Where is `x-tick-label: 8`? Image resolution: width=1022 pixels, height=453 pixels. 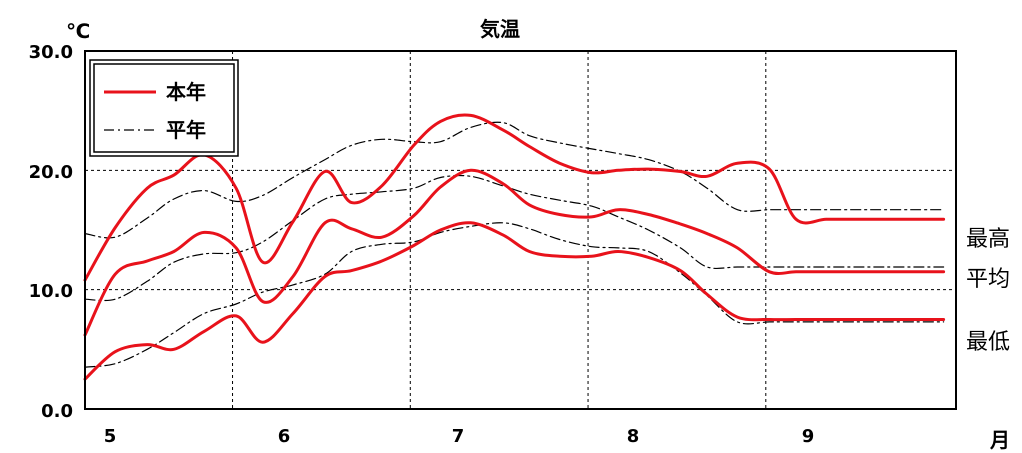
x-tick-label: 8 is located at coordinates (633, 436).